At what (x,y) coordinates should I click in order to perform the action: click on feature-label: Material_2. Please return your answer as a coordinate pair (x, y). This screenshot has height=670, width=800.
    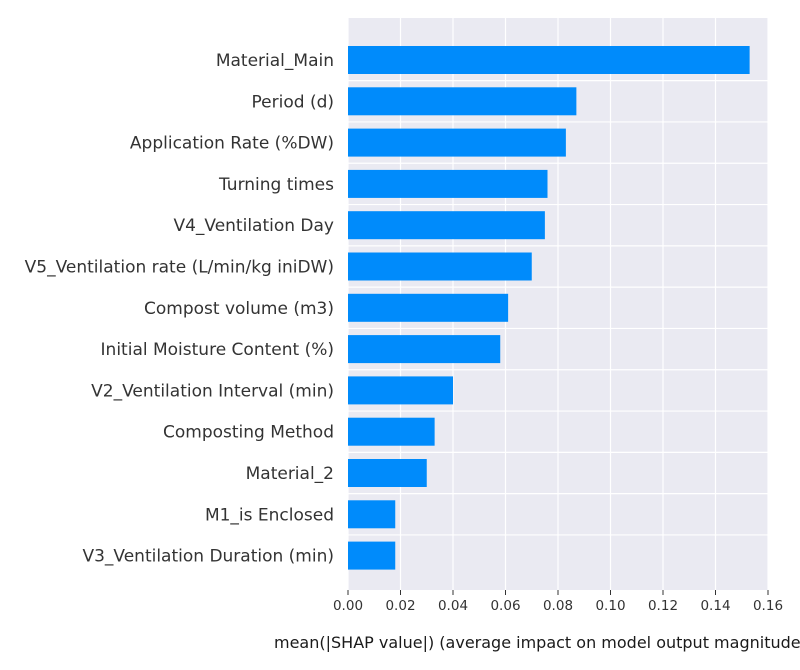
    Looking at the image, I should click on (290, 474).